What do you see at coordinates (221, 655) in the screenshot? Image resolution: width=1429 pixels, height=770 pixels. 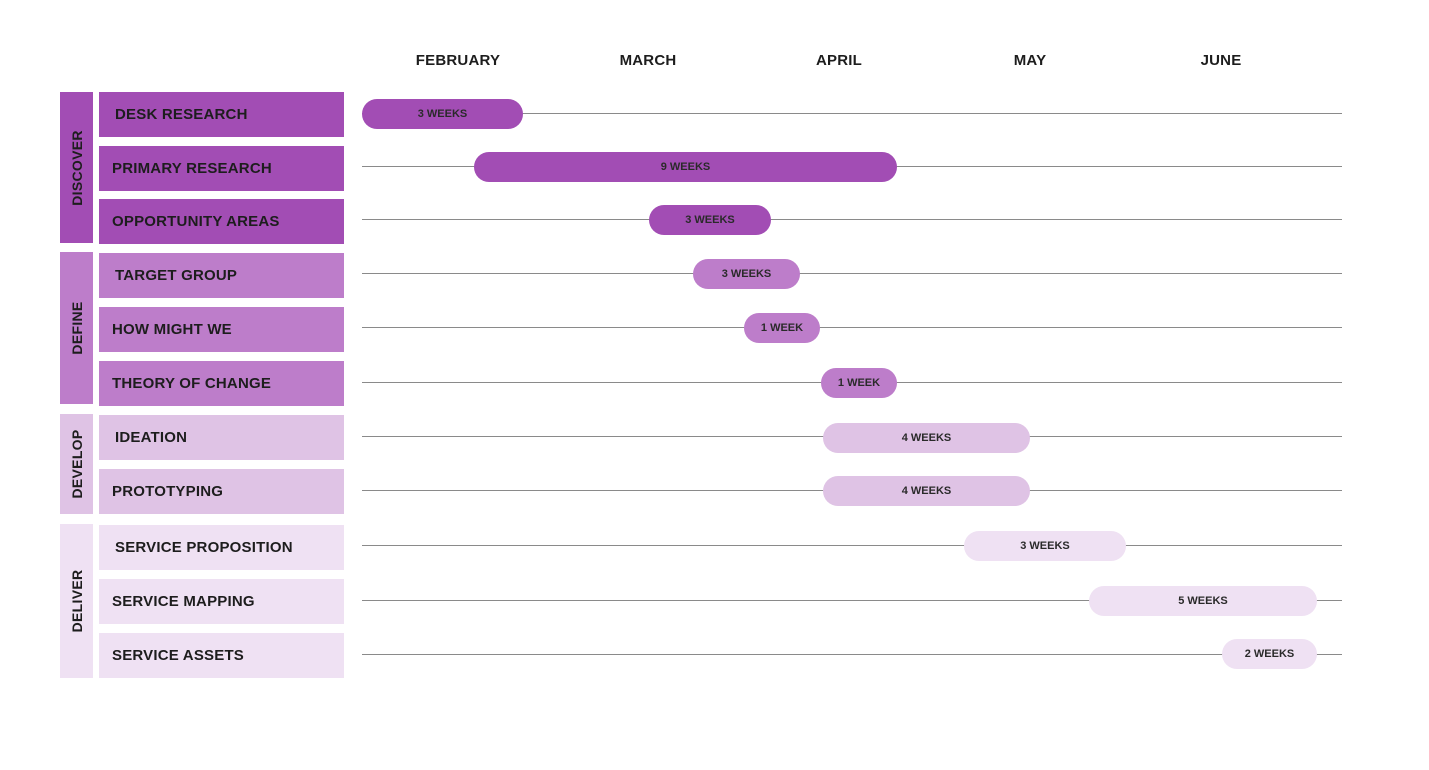 I see `task-service-assets: SERVICE ASSETS` at bounding box center [221, 655].